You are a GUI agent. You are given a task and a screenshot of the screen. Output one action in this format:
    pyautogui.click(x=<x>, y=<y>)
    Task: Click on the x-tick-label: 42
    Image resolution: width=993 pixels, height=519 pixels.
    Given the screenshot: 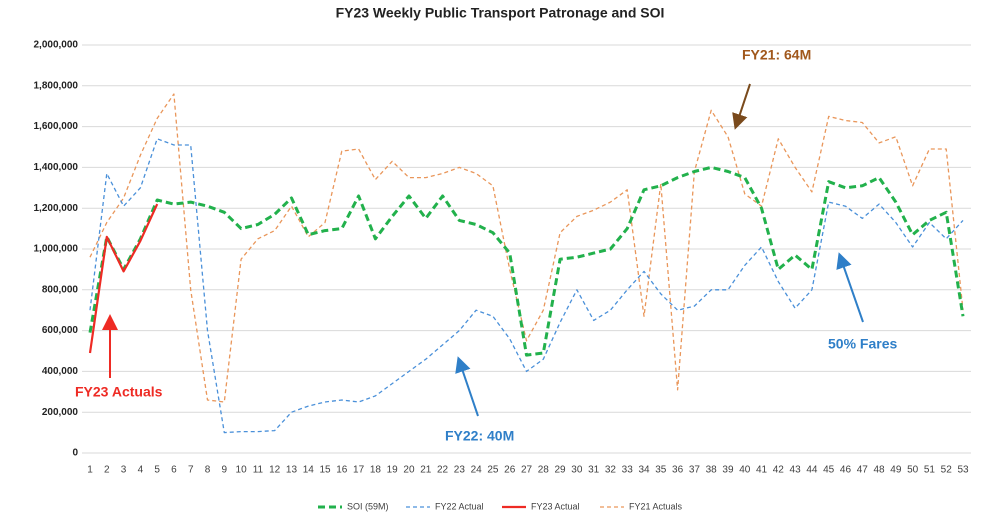 What is the action you would take?
    pyautogui.click(x=779, y=470)
    